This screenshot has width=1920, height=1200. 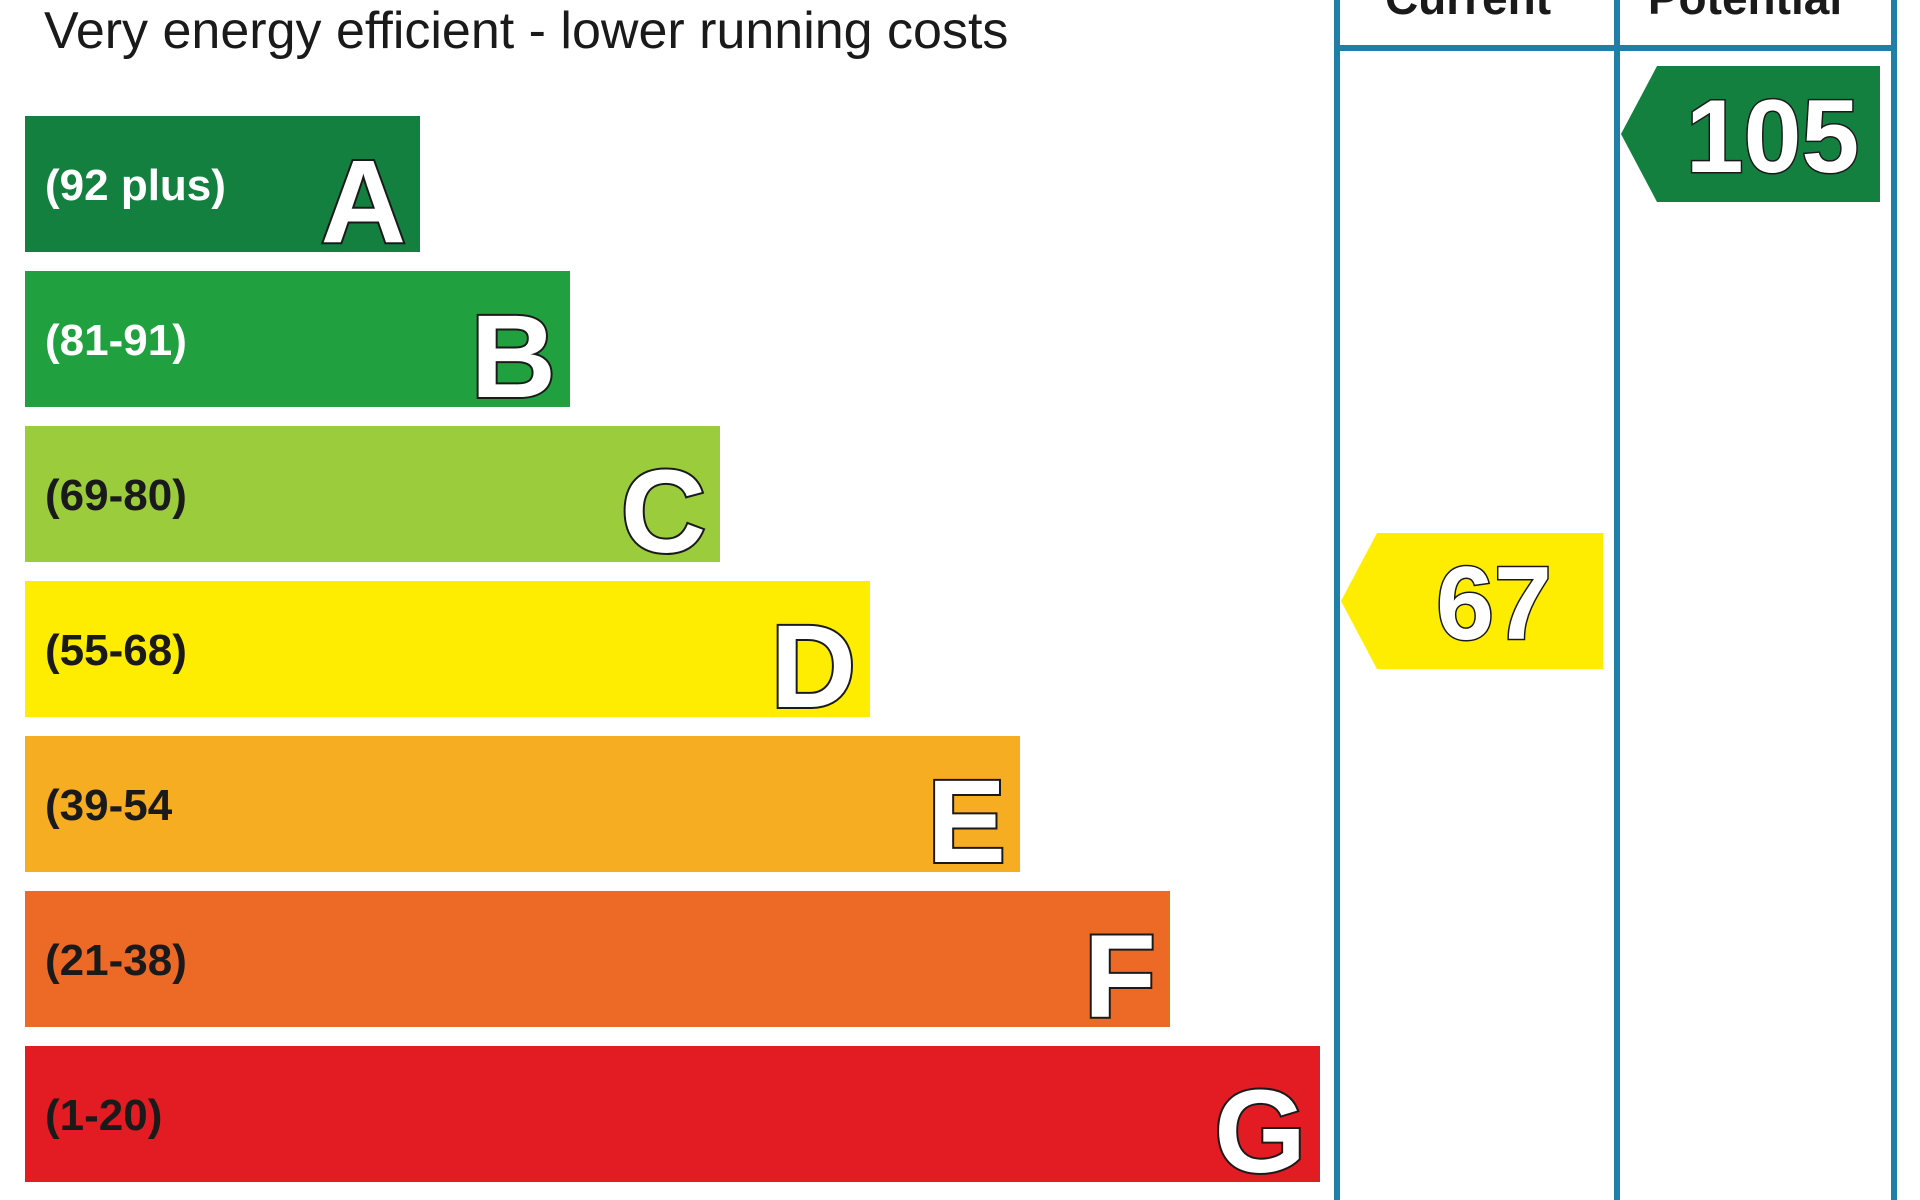 I want to click on band-bar-e, so click(x=522, y=804).